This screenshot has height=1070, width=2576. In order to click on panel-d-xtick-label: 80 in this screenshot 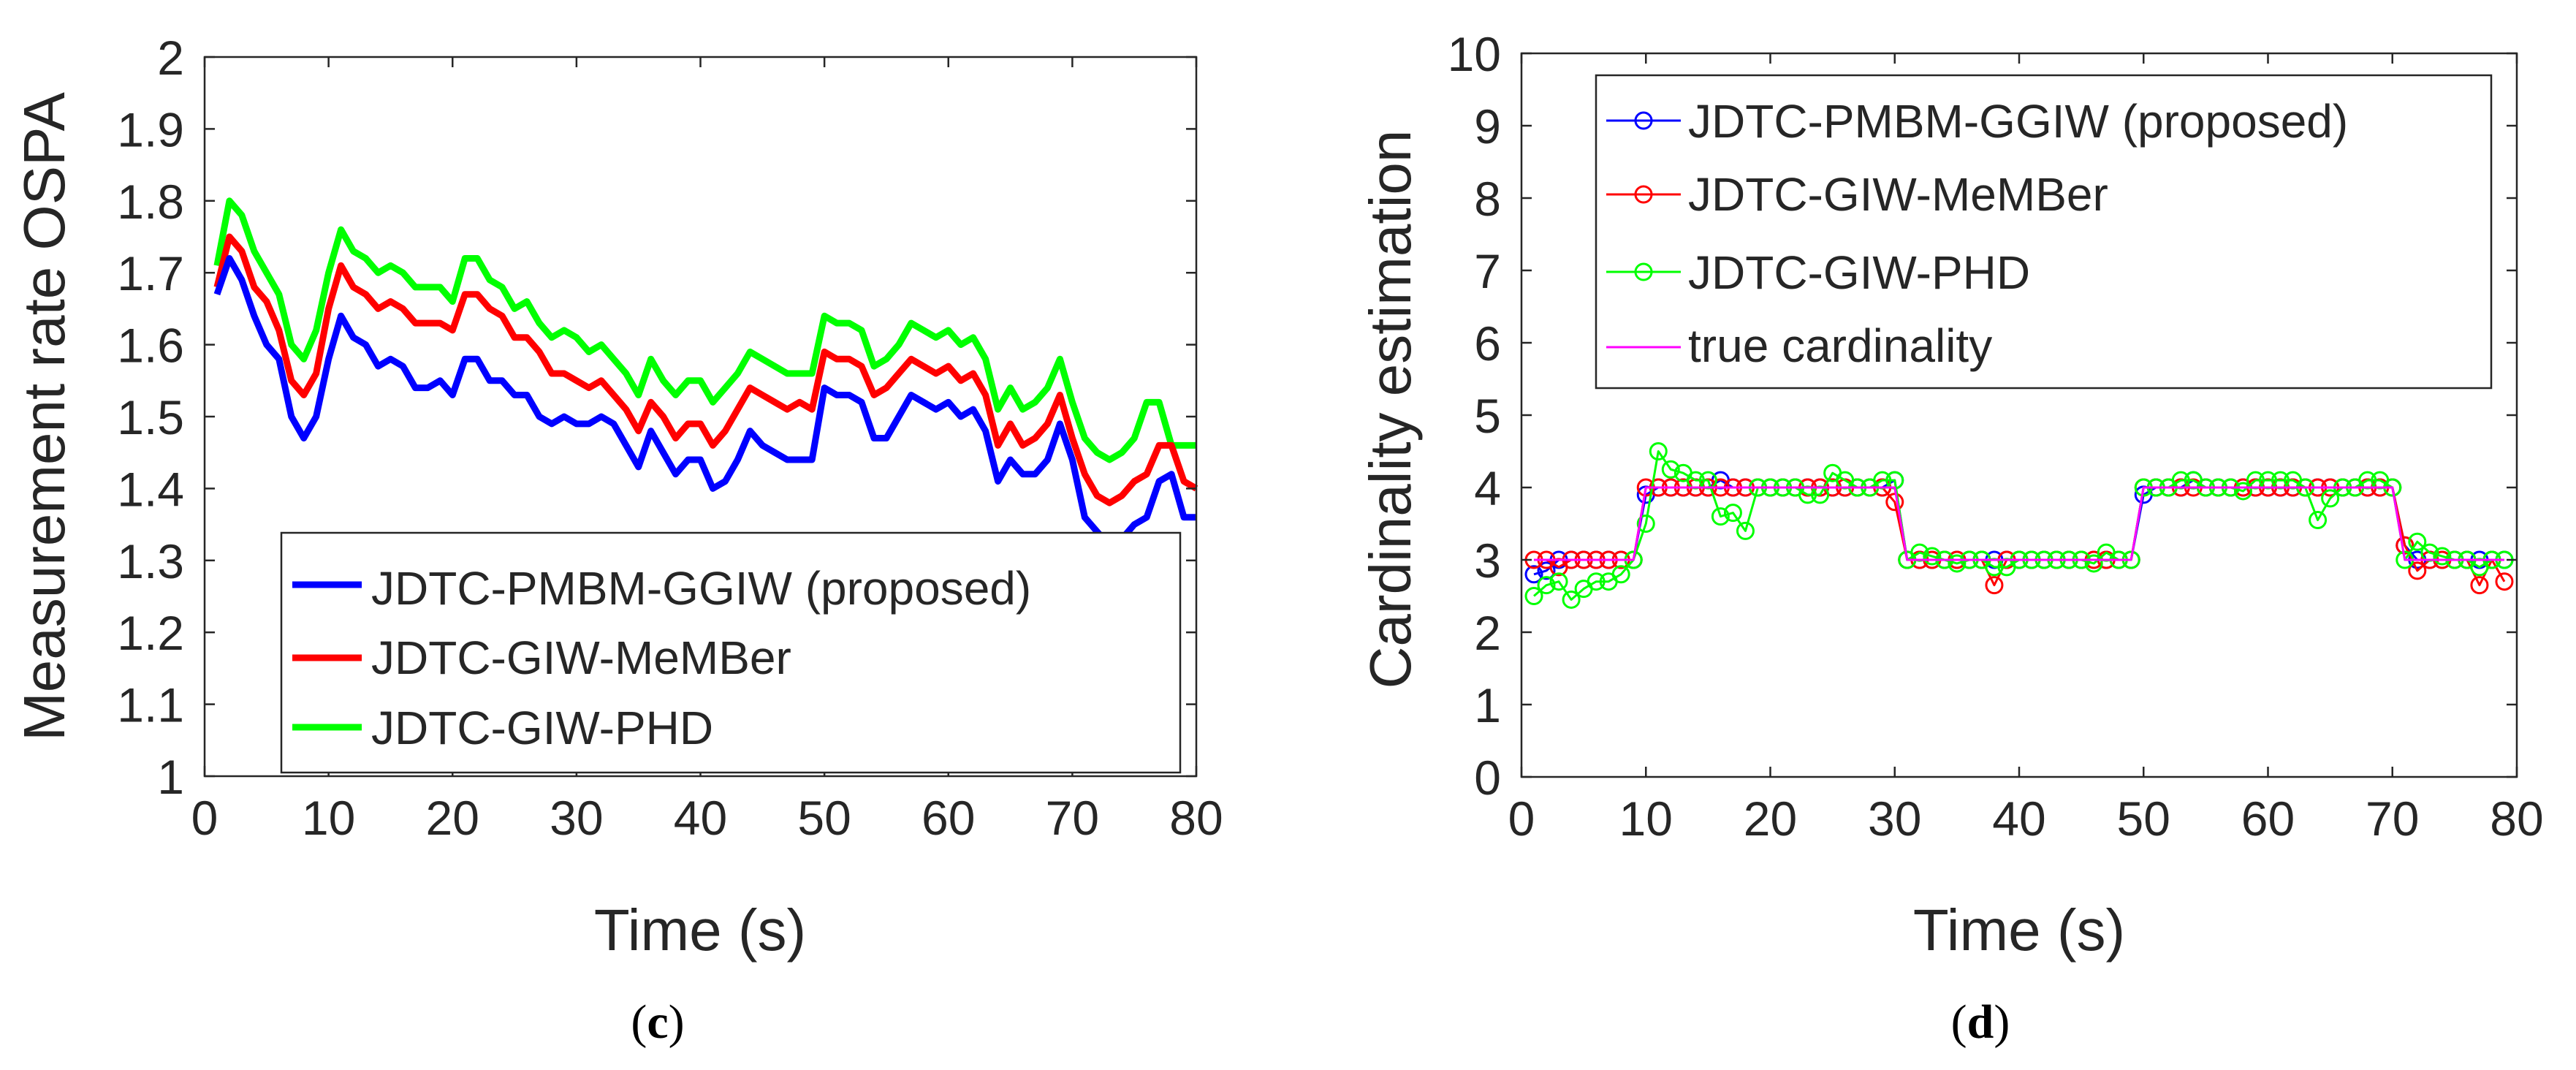, I will do `click(2516, 819)`.